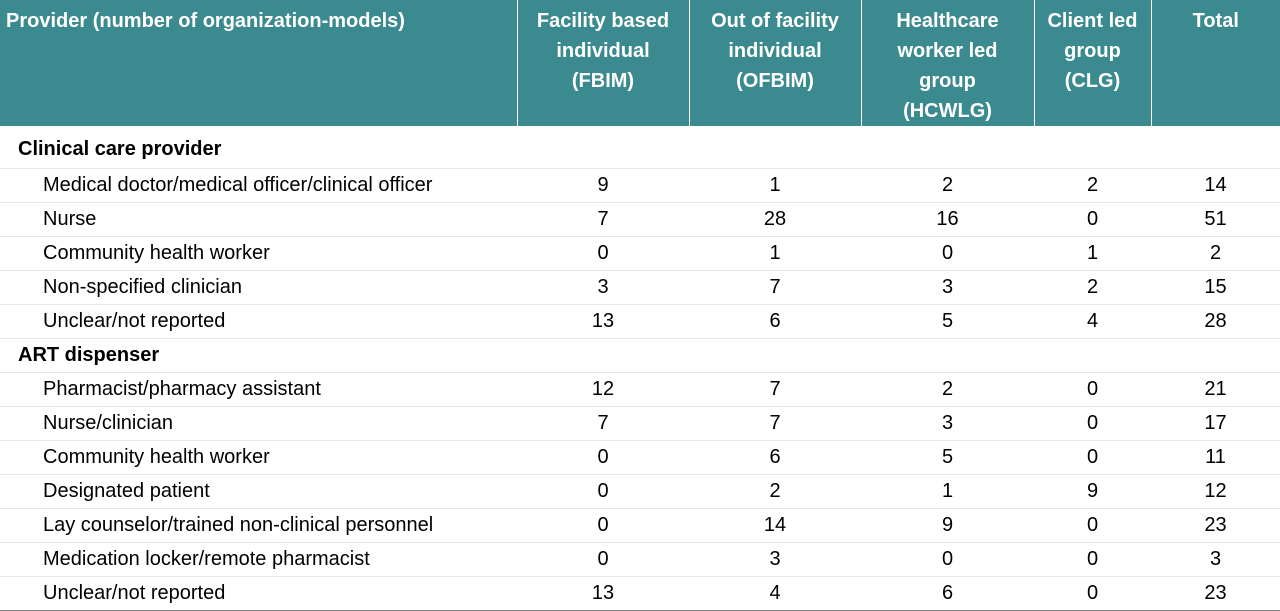  Describe the element at coordinates (775, 63) in the screenshot. I see `header-ofbim: Out of facility individual (OFBIM)` at that location.